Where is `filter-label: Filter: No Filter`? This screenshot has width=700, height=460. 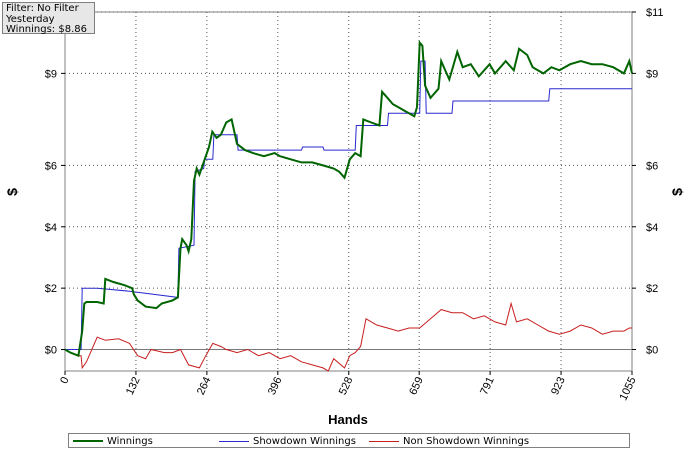 filter-label: Filter: No Filter is located at coordinates (42, 8).